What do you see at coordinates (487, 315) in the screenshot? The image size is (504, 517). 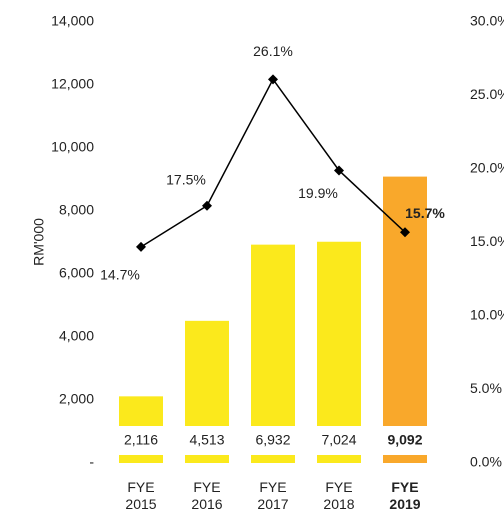 I see `y2-tick-label: 10.0%` at bounding box center [487, 315].